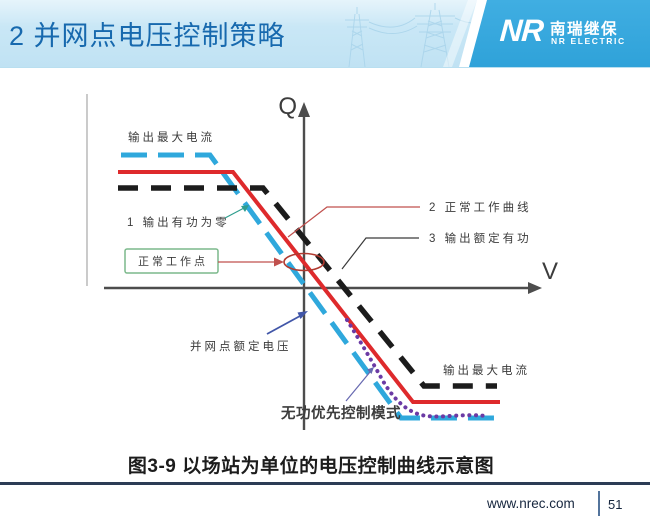  What do you see at coordinates (287, 106) in the screenshot?
I see `q-axis-label: Q` at bounding box center [287, 106].